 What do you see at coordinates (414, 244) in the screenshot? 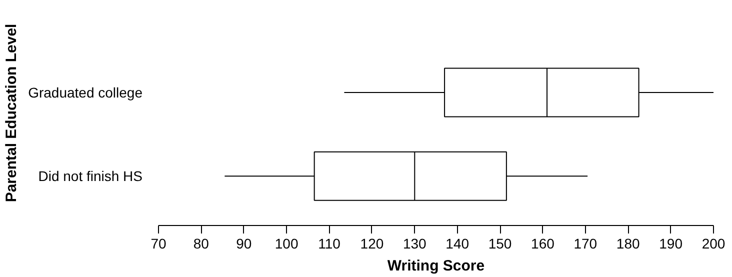
I see `x-tick-label: 130` at bounding box center [414, 244].